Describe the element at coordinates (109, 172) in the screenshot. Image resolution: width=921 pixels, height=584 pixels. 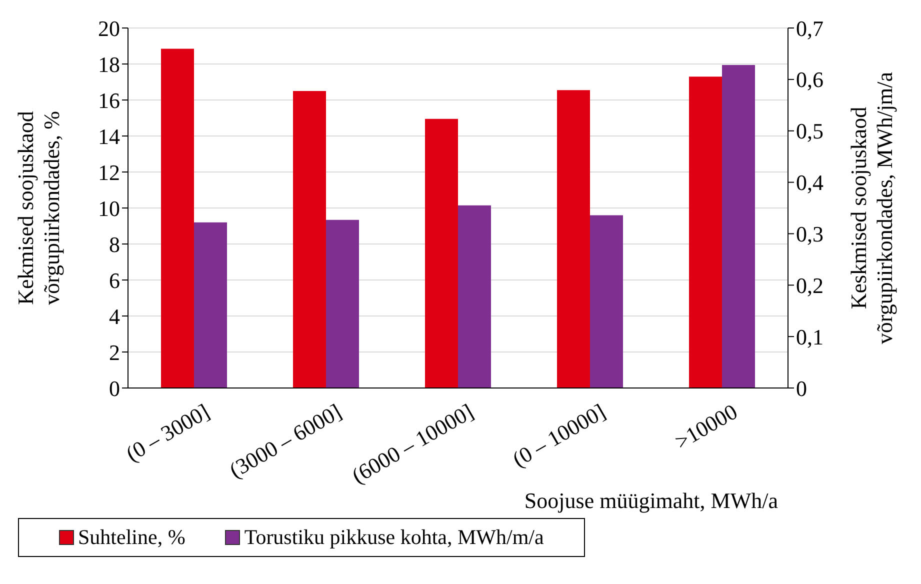
I see `y-tick-label: 12` at that location.